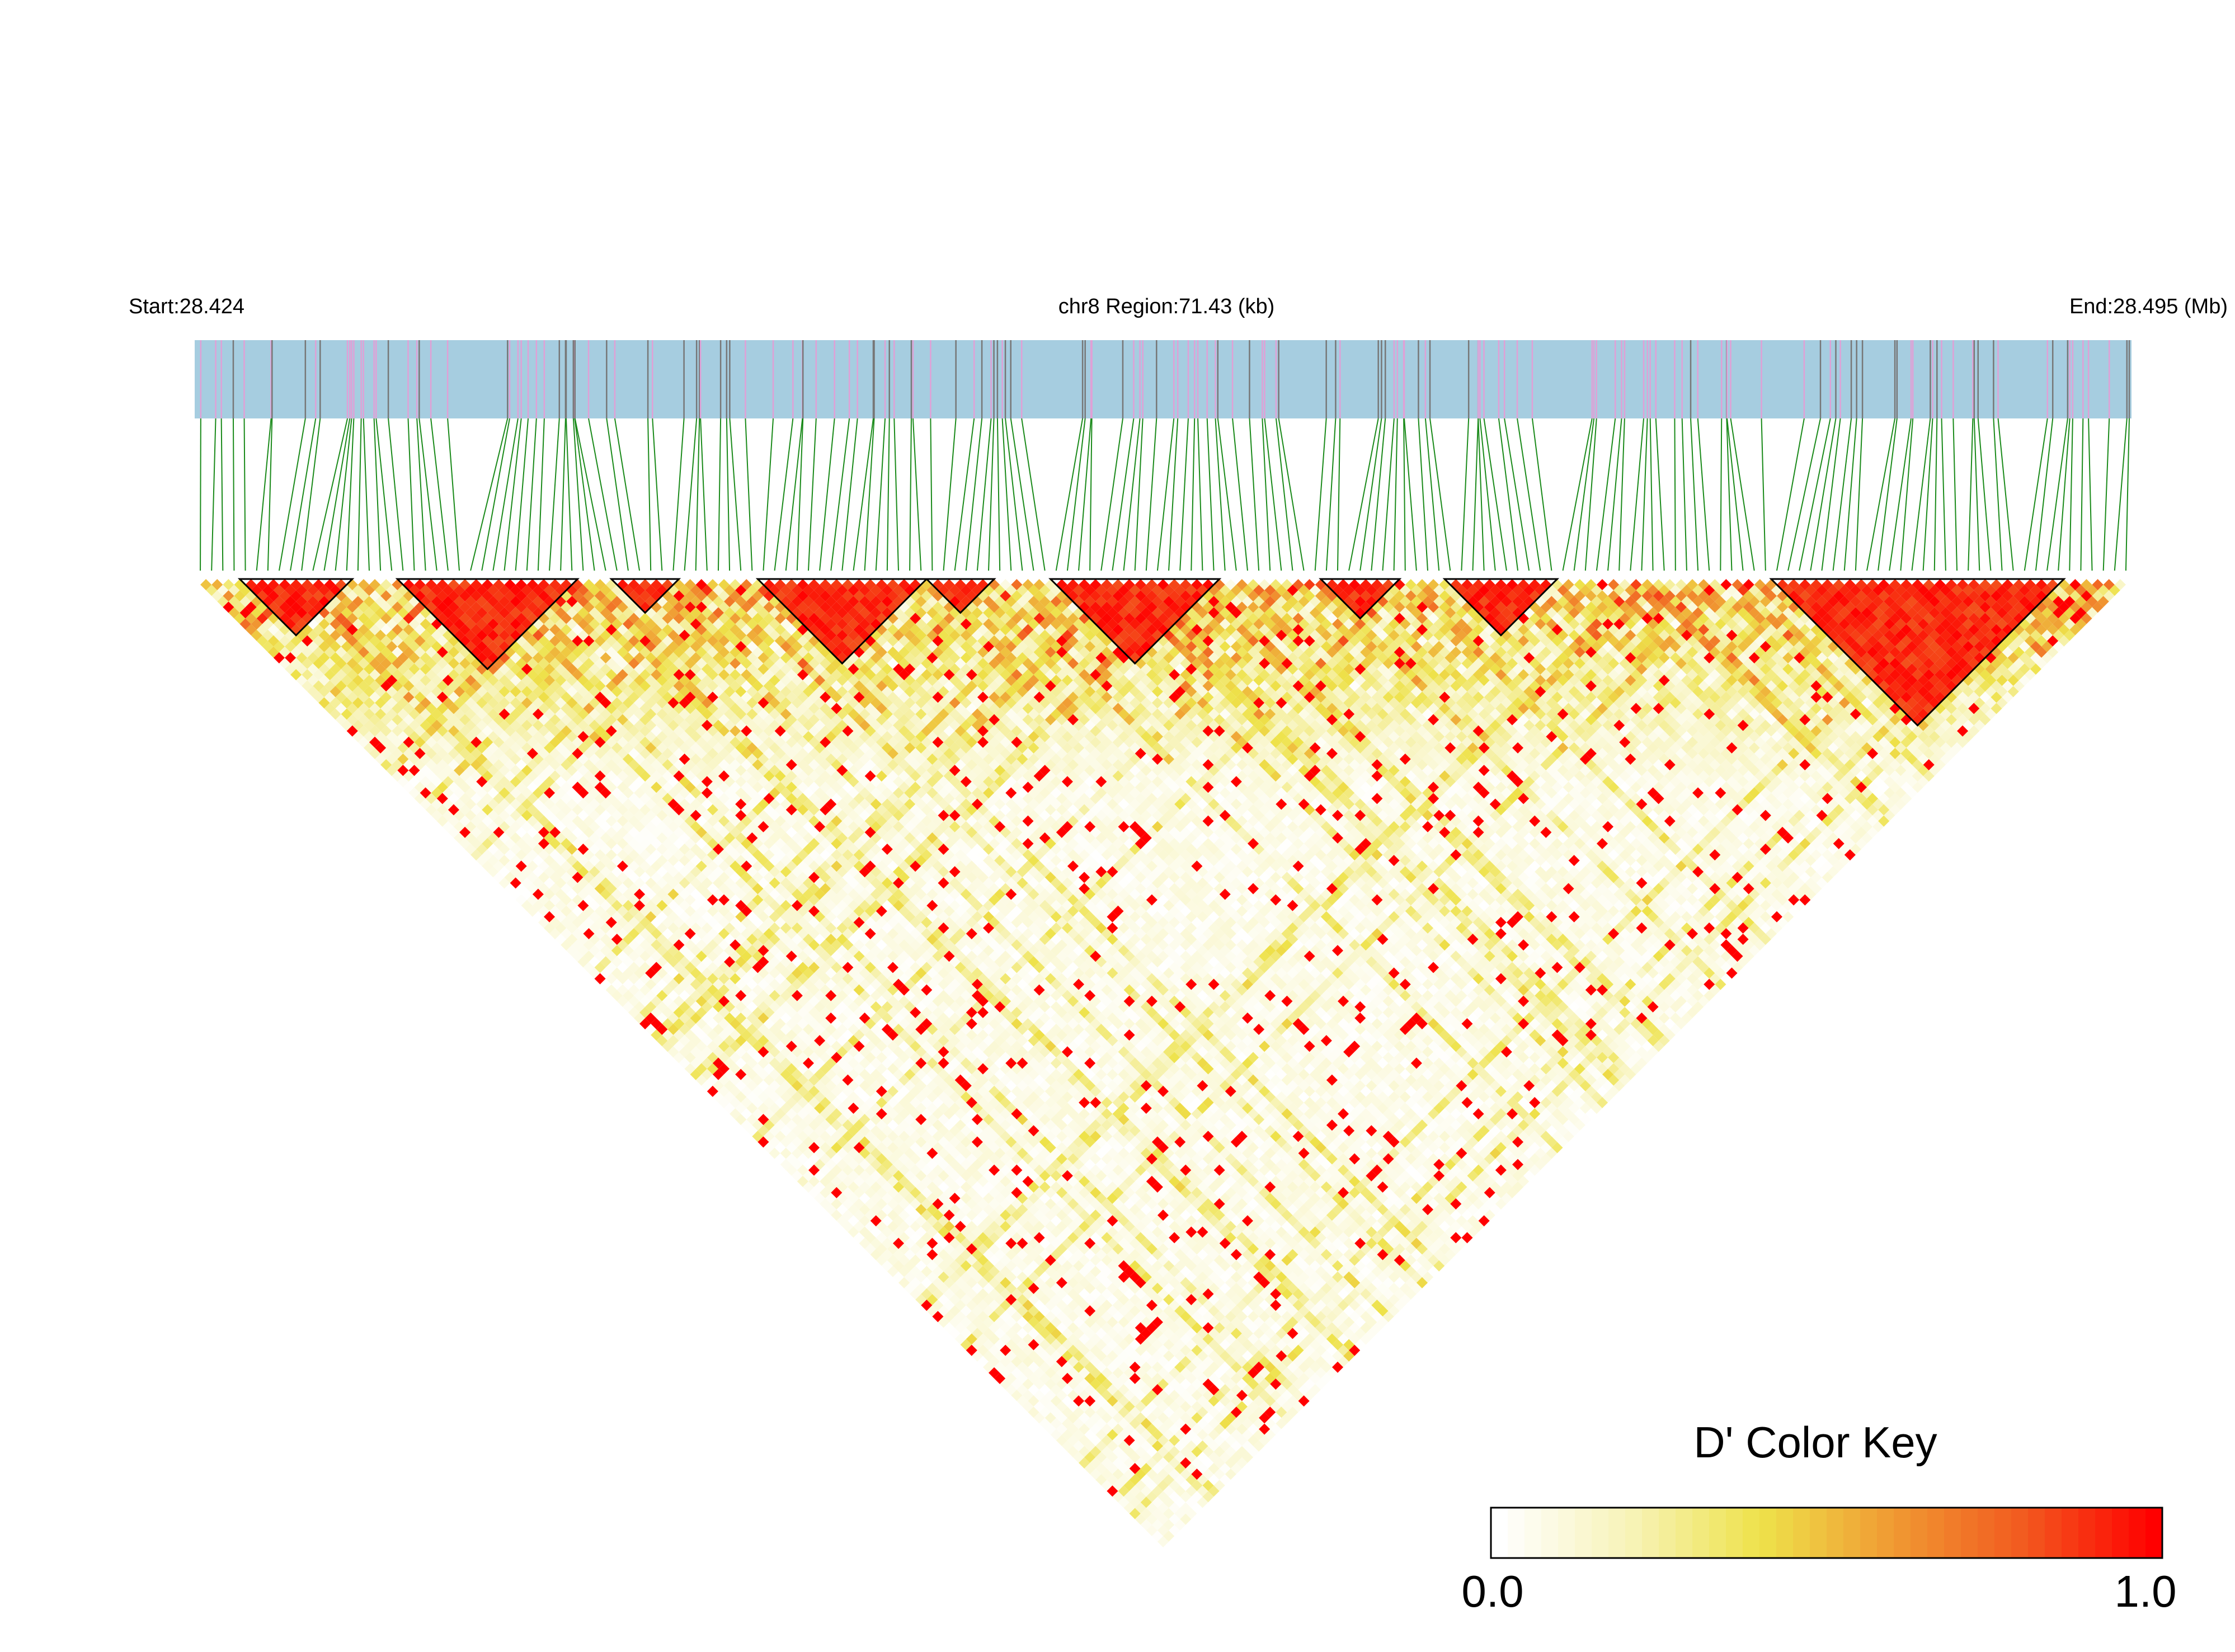  Describe the element at coordinates (2148, 306) in the screenshot. I see `region-end-label: End:28.495 (Mb)` at that location.